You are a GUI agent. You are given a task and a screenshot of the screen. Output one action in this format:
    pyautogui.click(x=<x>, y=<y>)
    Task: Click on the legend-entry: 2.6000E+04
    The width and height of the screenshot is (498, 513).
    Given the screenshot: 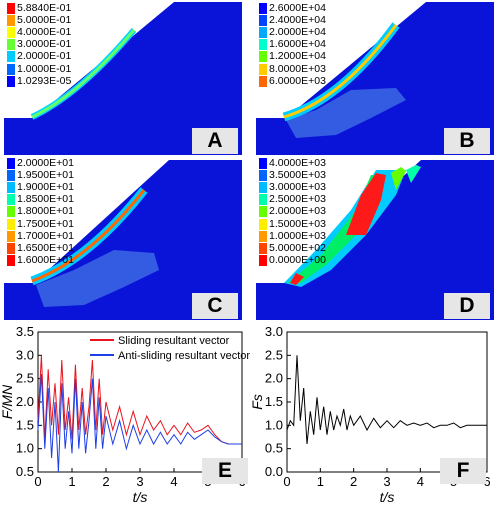 What is the action you would take?
    pyautogui.click(x=292, y=8)
    